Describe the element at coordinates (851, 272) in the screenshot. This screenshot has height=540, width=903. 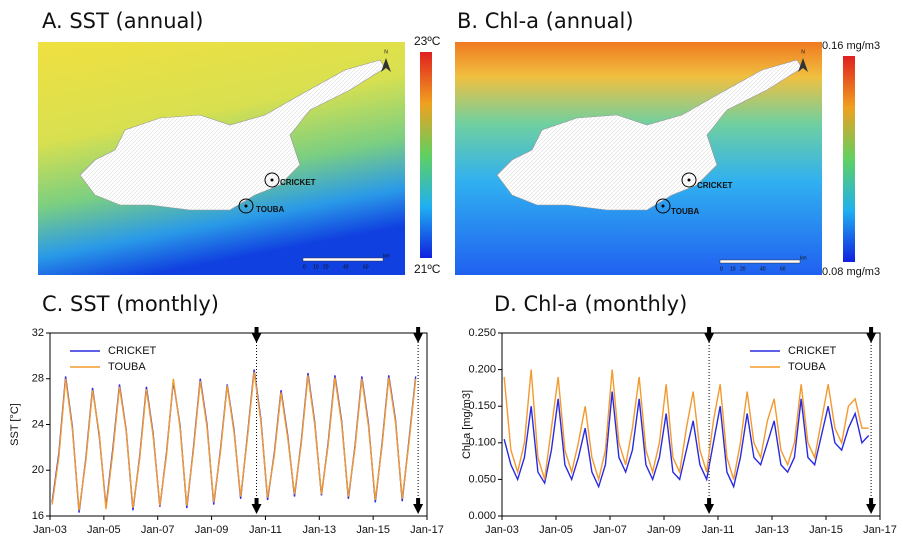
I see `colorbar-min: 0.08 mg/m3` at that location.